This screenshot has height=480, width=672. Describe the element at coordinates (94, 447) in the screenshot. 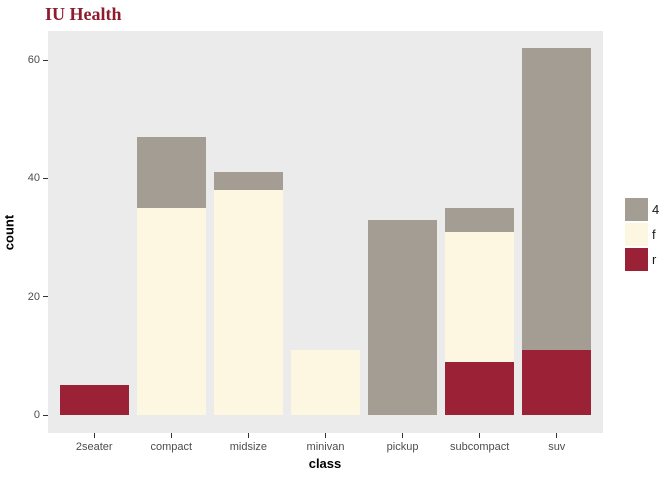

I see `x-tick-label-2seater: 2seater` at that location.